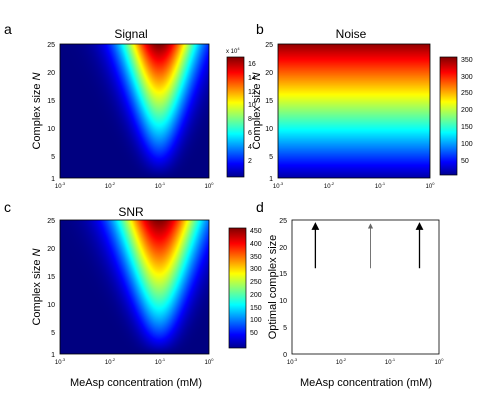 The image size is (491, 400). I want to click on panel-d-axes-frame, so click(365, 287).